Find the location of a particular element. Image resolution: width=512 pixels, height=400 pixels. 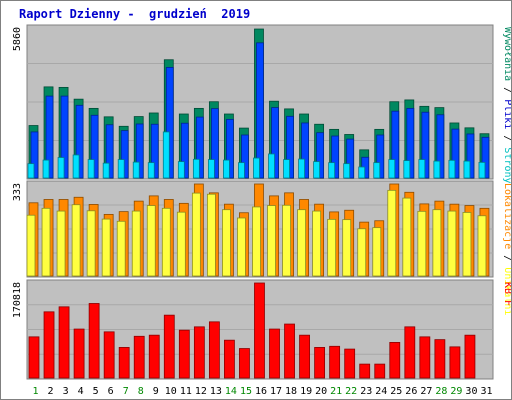

x-tick-label-day-31: 31 is located at coordinates (486, 391).